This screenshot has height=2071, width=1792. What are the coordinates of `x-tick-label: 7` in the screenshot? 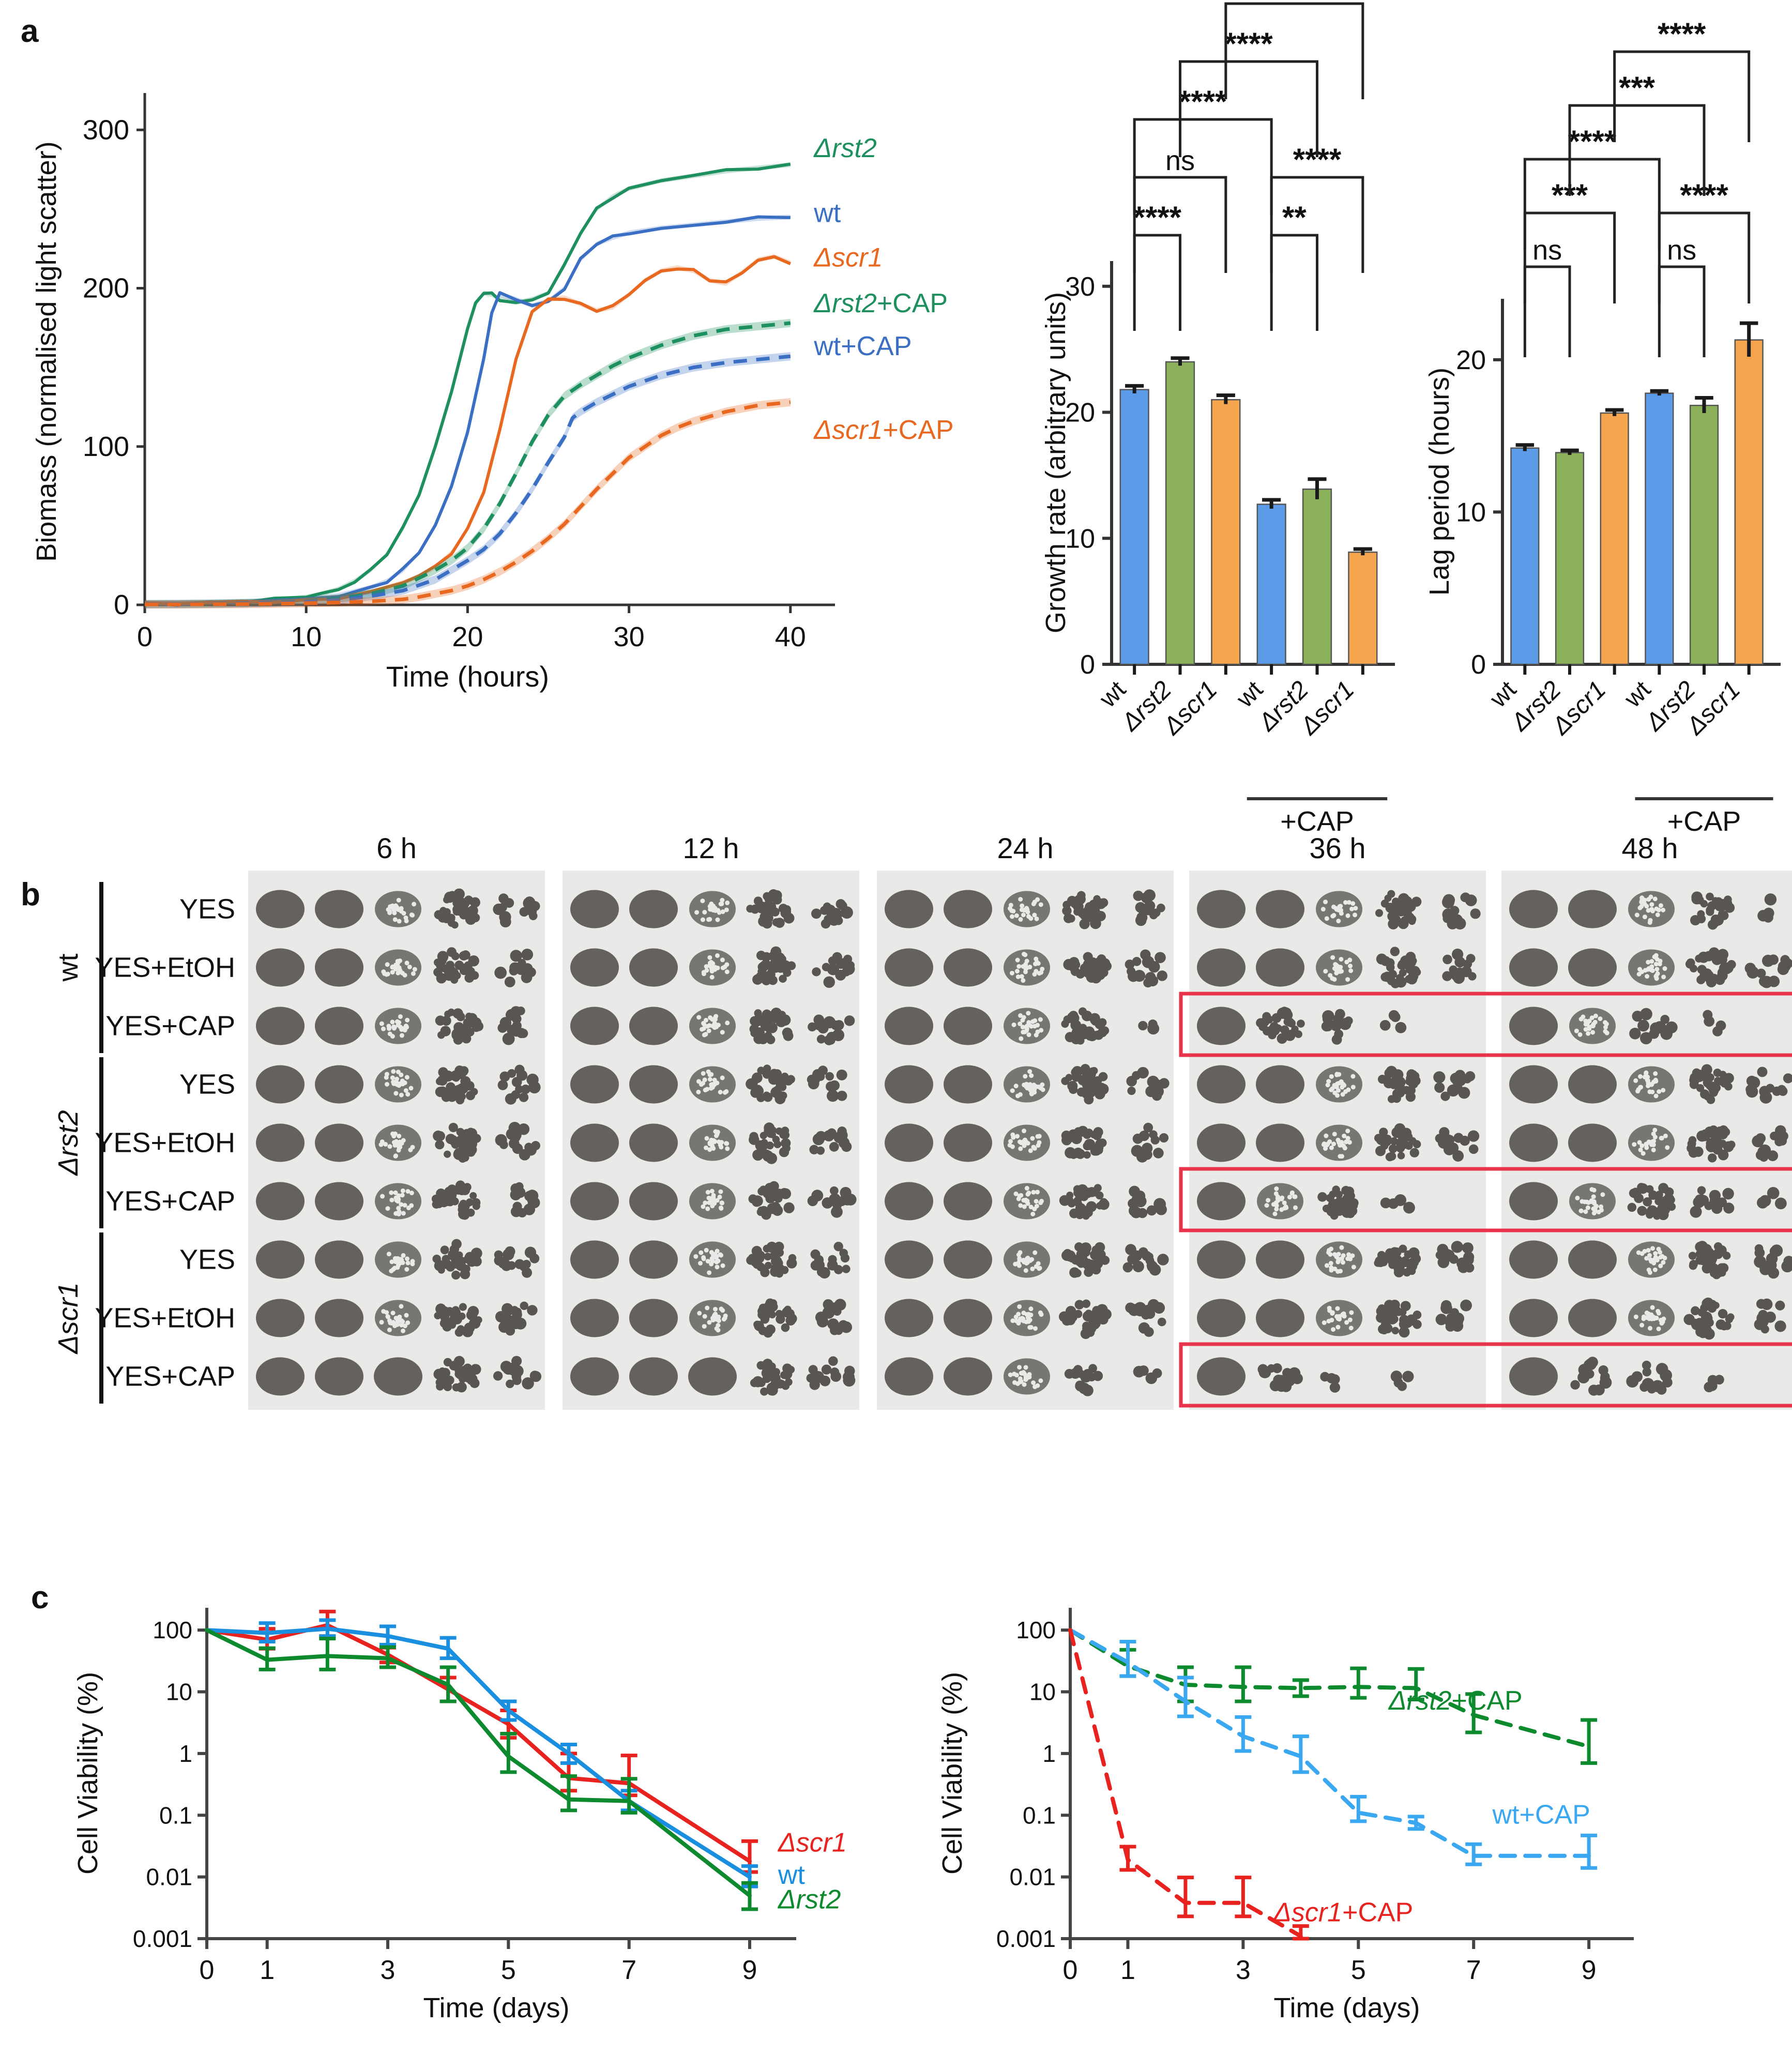 It's located at (1473, 1970).